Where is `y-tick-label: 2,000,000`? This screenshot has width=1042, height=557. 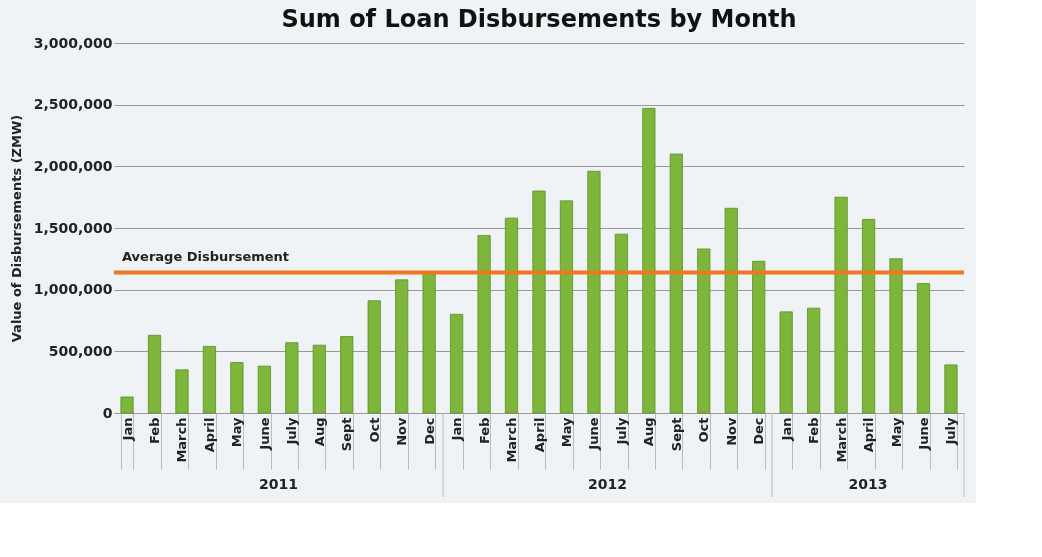 y-tick-label: 2,000,000 is located at coordinates (73, 165).